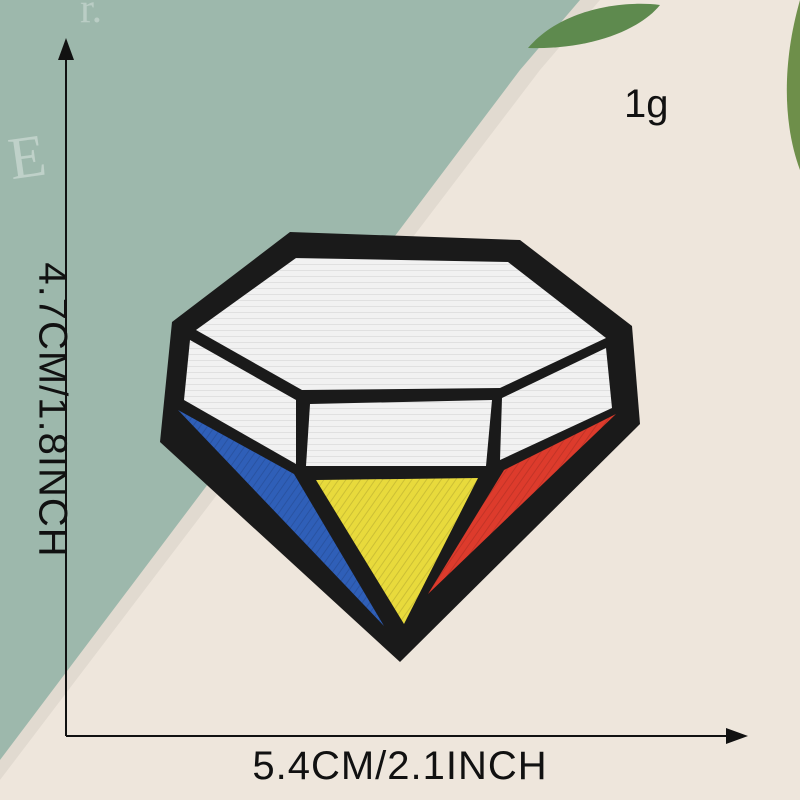  I want to click on paper-lettering-top: r., so click(91, 16).